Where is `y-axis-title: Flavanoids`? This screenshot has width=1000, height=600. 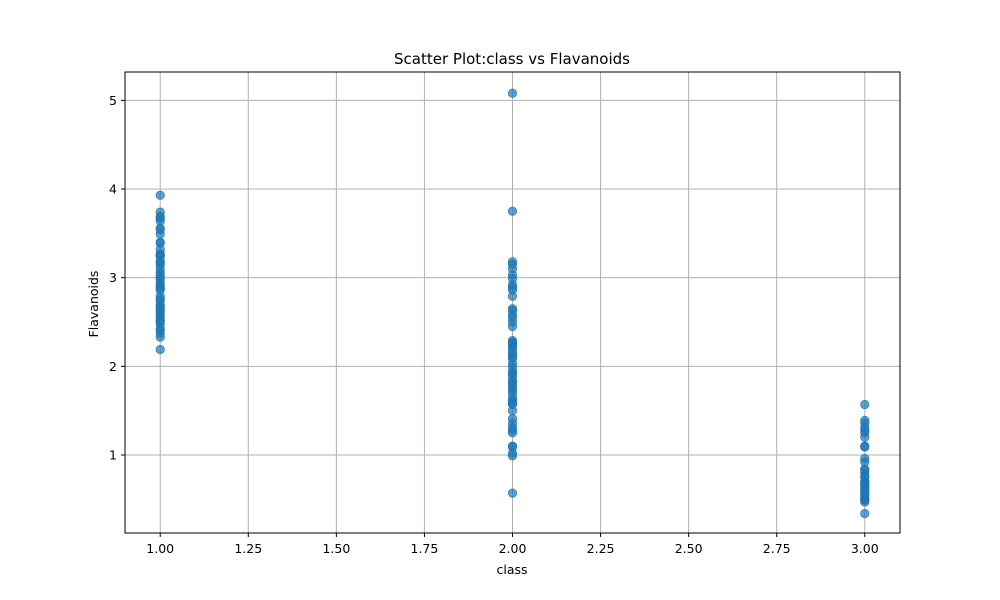
y-axis-title: Flavanoids is located at coordinates (93, 304).